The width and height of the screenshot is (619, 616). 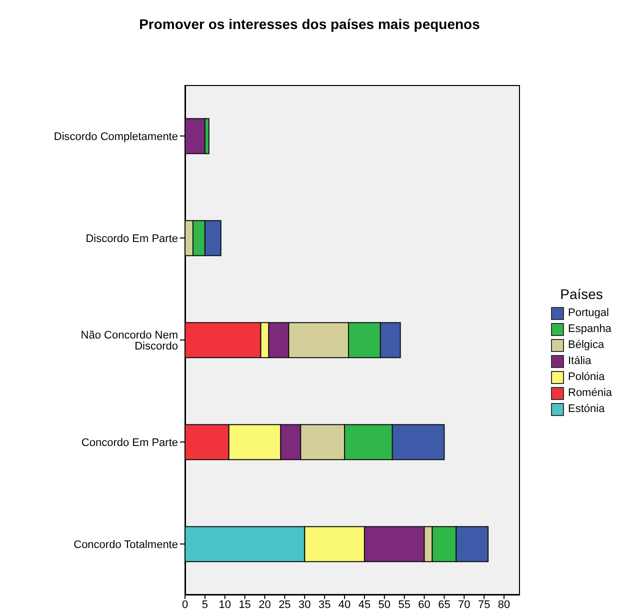 I want to click on legend-title: Países, so click(x=581, y=294).